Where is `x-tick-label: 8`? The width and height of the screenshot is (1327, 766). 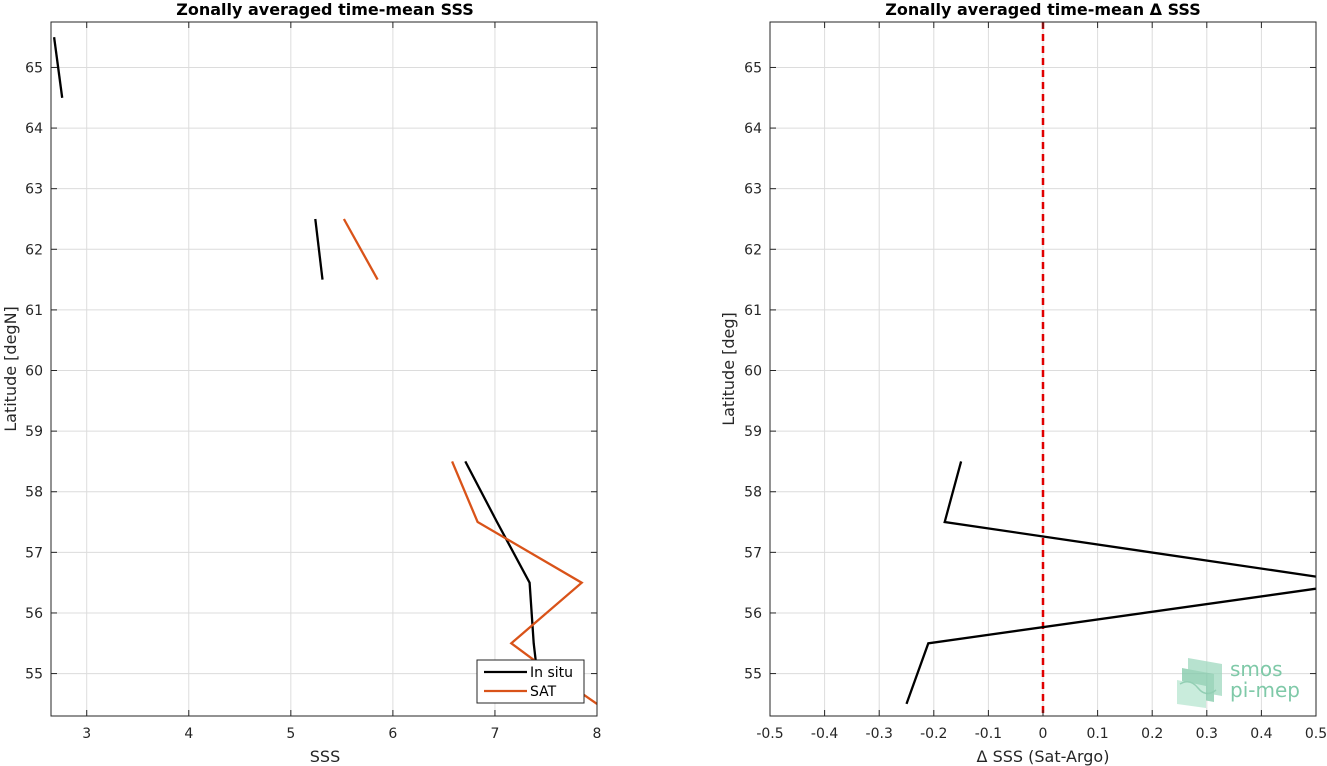
x-tick-label: 8 is located at coordinates (597, 734).